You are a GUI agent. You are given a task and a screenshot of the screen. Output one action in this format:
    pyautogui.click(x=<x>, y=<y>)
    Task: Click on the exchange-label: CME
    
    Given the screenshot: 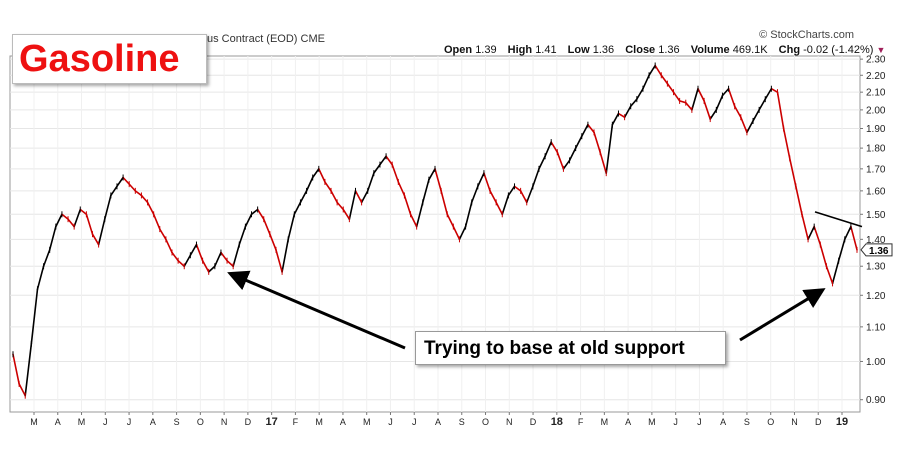 What is the action you would take?
    pyautogui.click(x=312, y=39)
    